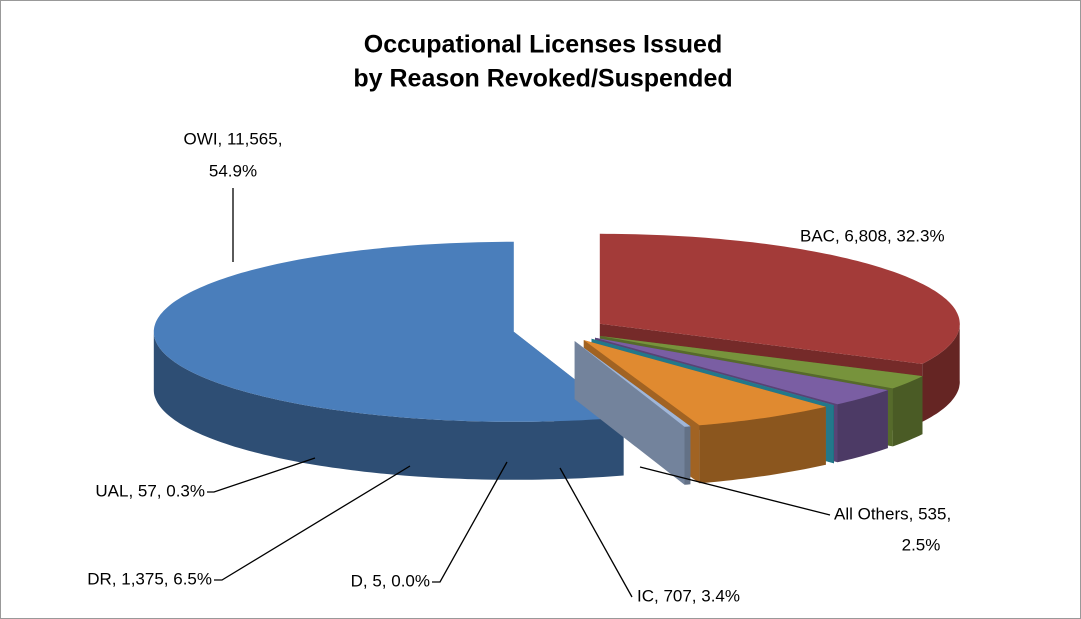  I want to click on chart-title: Occupational Licenses Issued, so click(543, 45).